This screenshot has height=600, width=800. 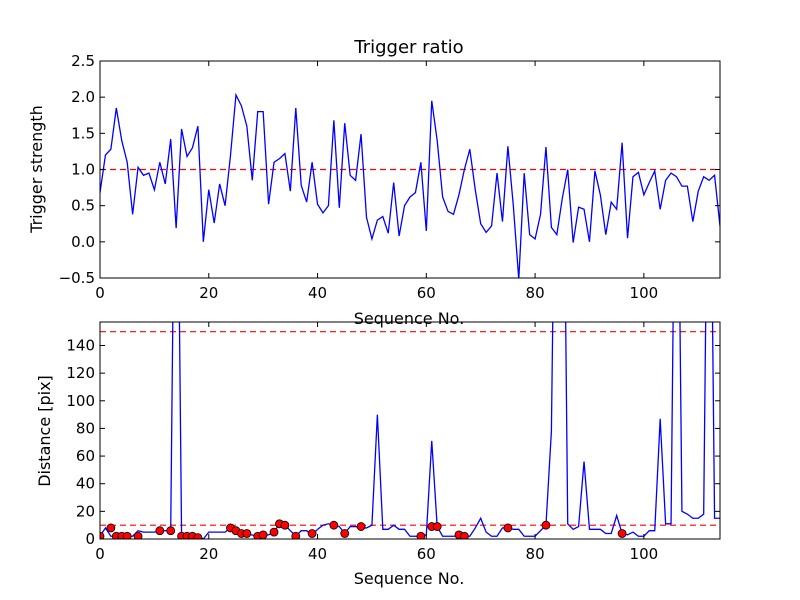 I want to click on top-ytick-label: 2.0, so click(x=83, y=97).